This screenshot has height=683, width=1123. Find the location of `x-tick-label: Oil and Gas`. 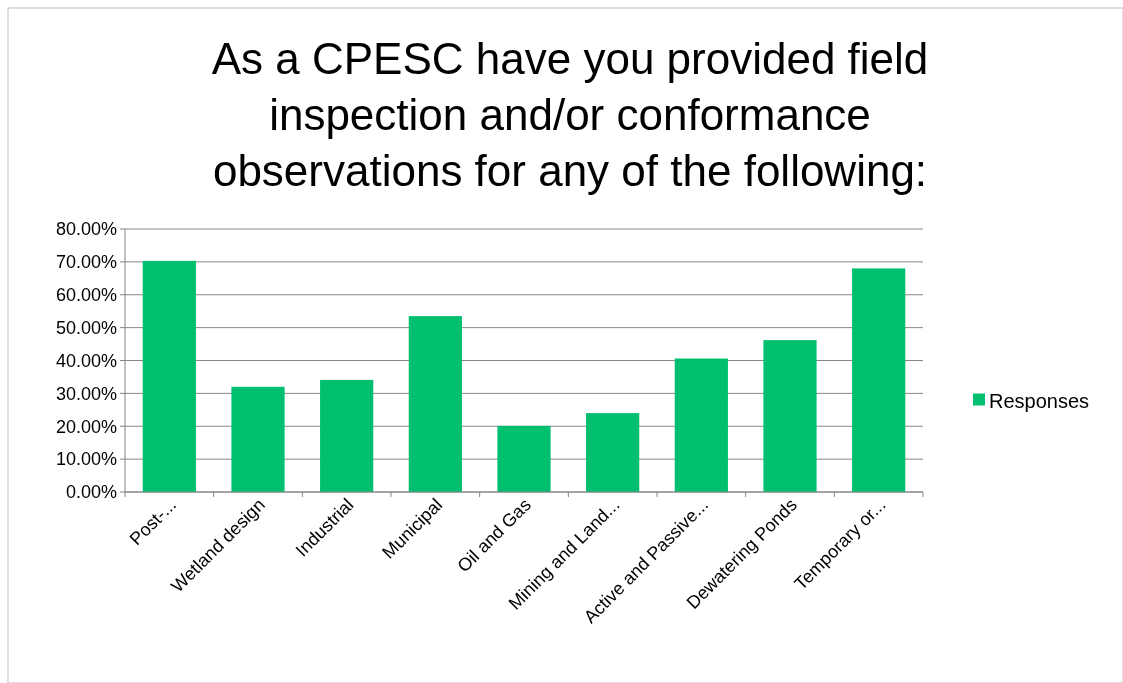

x-tick-label: Oil and Gas is located at coordinates (494, 535).